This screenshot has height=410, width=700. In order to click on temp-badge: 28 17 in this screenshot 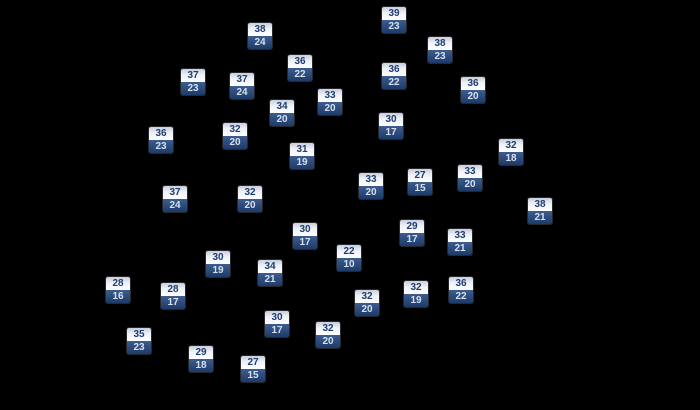, I will do `click(173, 296)`.